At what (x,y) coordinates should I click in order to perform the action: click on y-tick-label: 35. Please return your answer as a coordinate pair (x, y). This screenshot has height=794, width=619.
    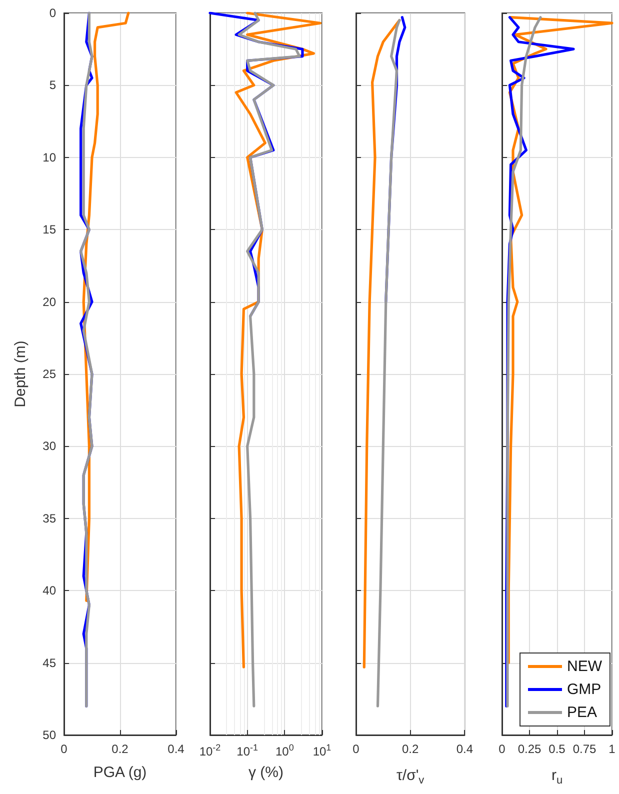
    Looking at the image, I should click on (49, 518).